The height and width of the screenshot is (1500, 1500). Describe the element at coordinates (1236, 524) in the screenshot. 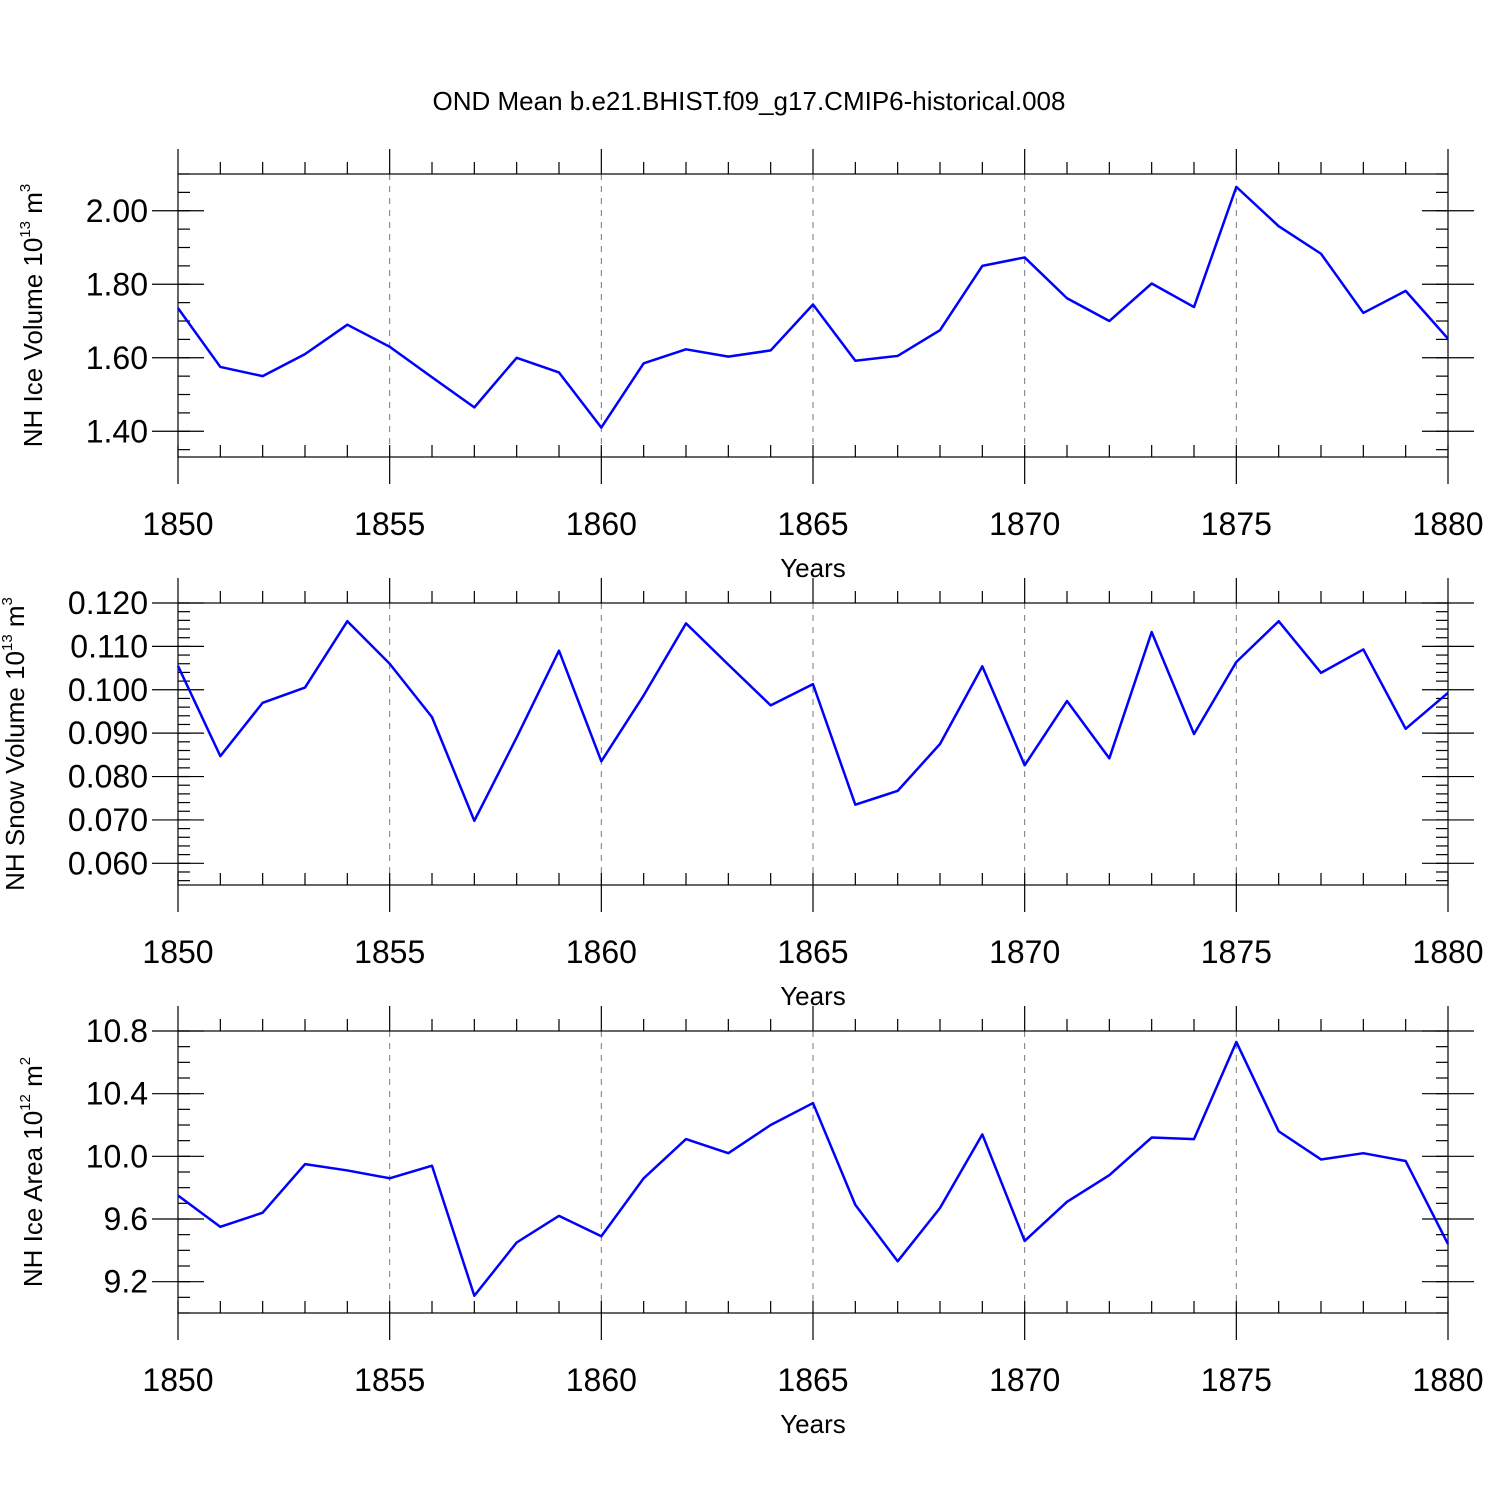

I see `ice-volume-x-tick-label: 1875` at that location.